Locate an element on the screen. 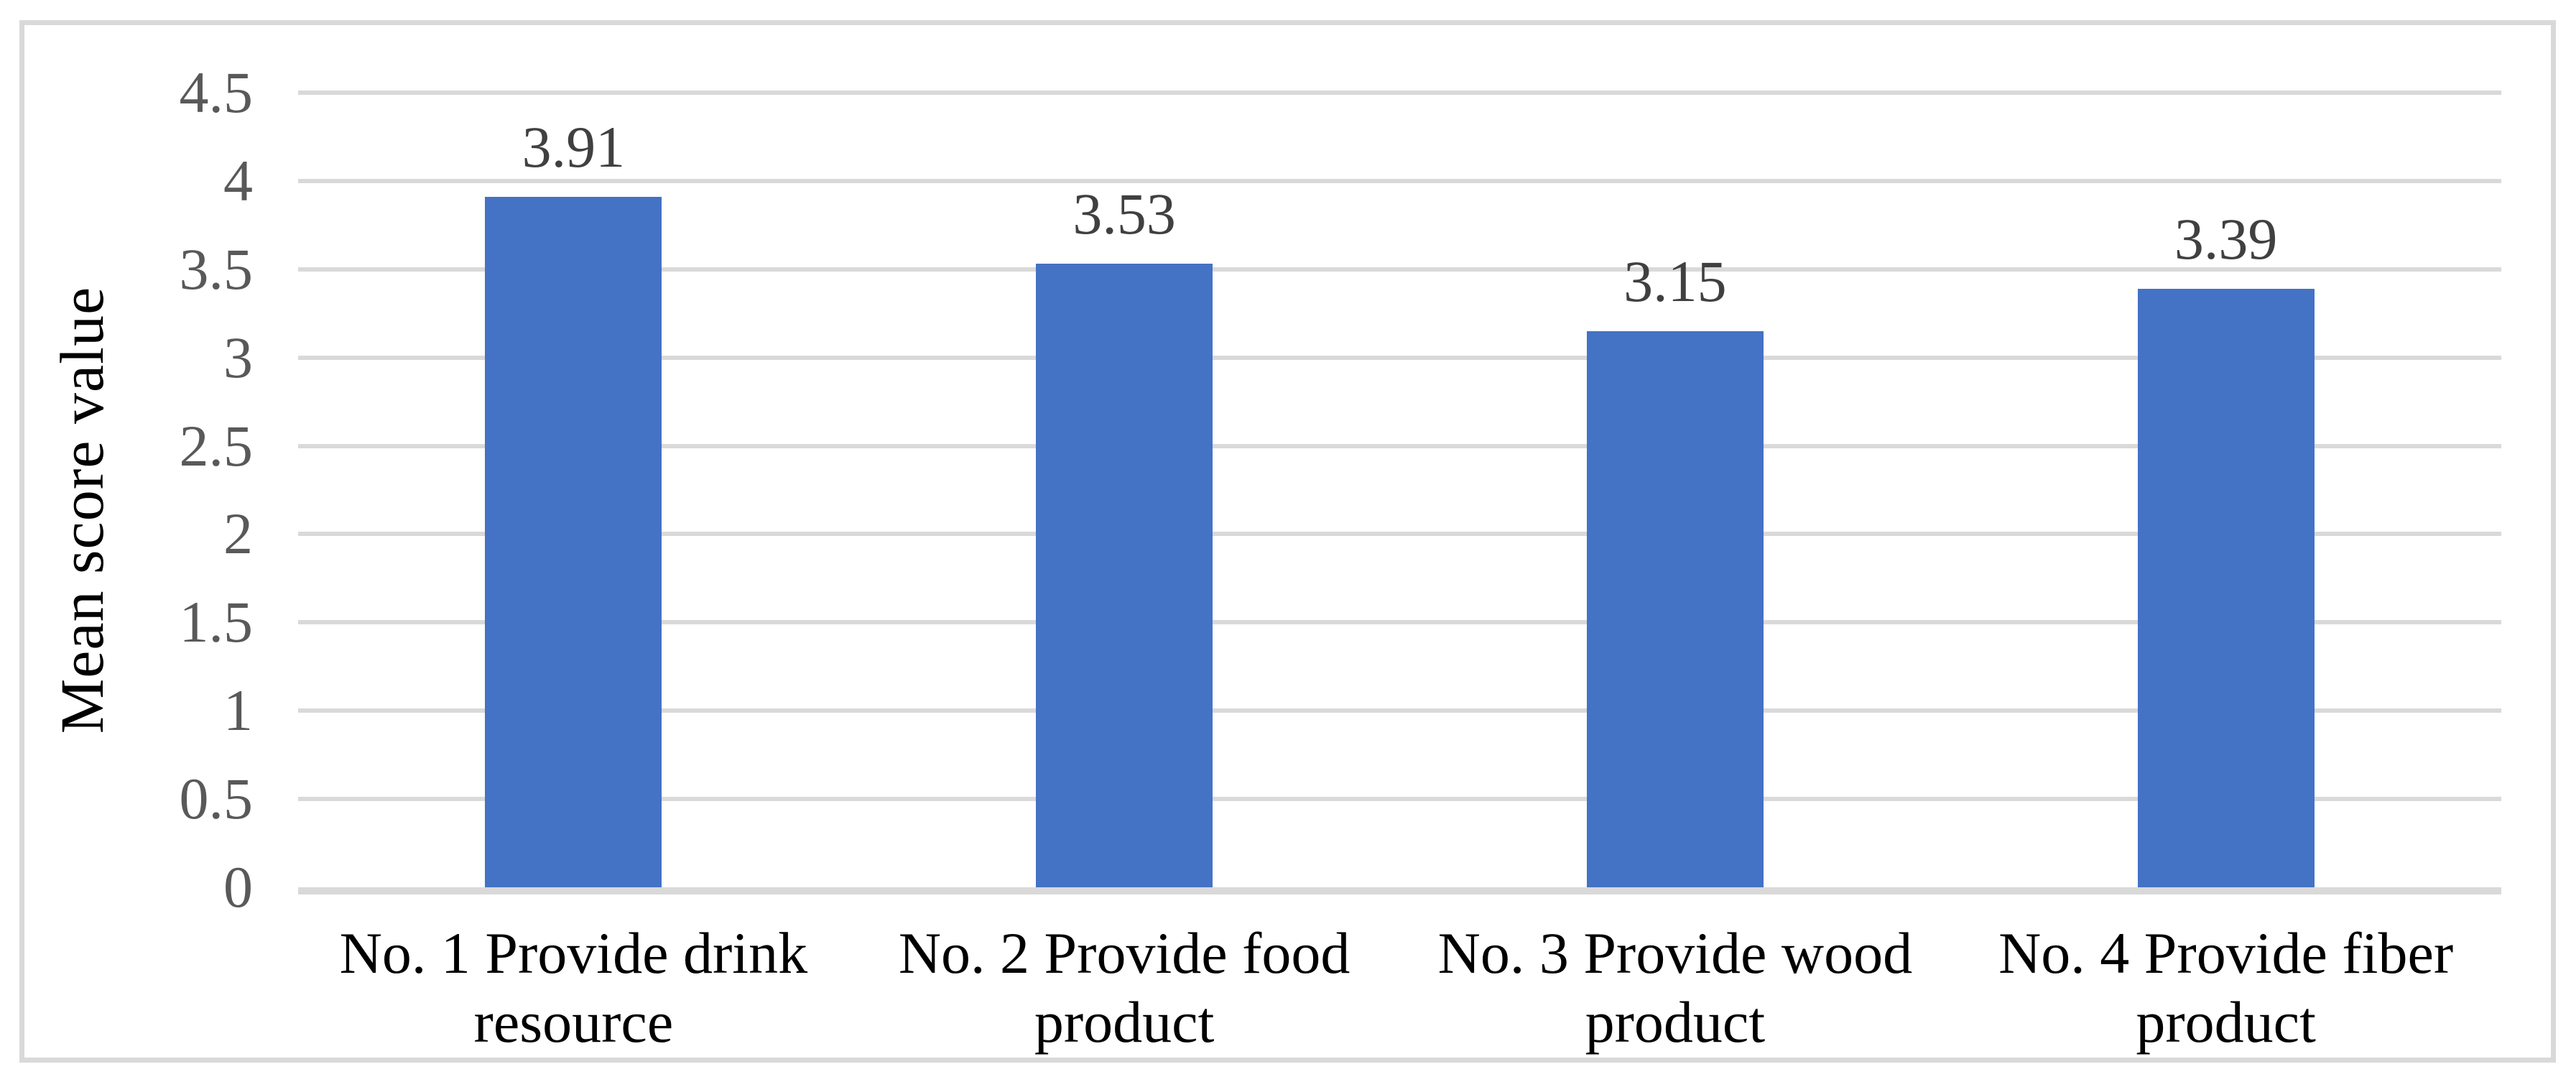  bar-value-label: 3.15 is located at coordinates (1675, 282).